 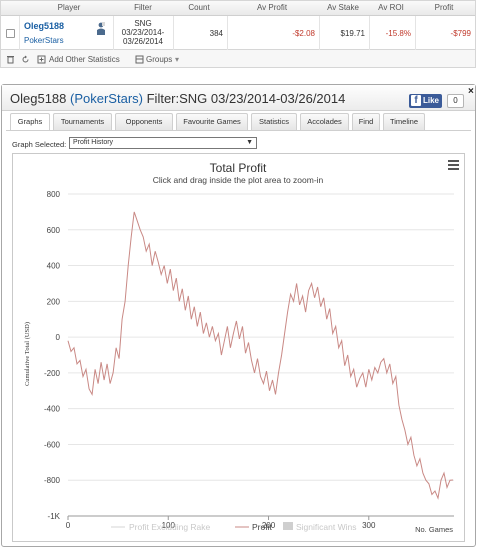 What do you see at coordinates (44, 26) in the screenshot?
I see `player-name-link: Oleg5188` at bounding box center [44, 26].